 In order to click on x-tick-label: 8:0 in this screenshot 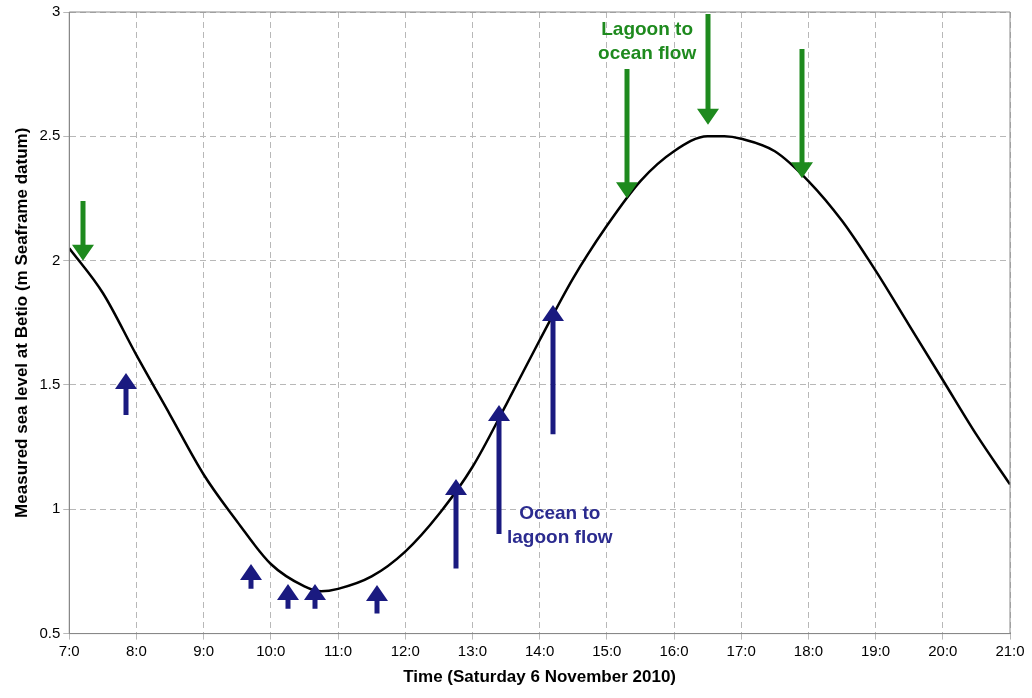, I will do `click(136, 650)`.